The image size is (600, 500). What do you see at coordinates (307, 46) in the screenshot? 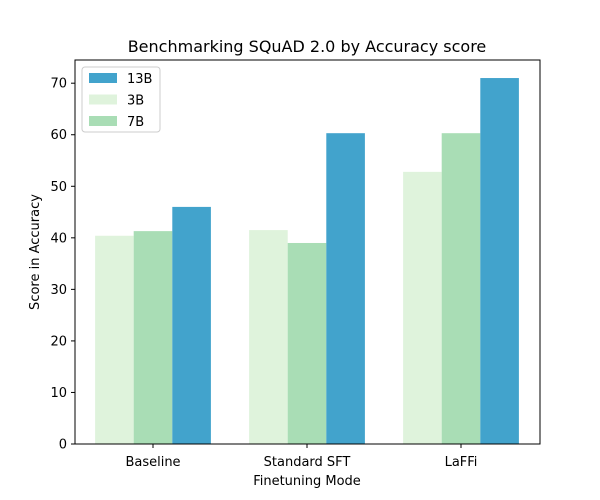
I see `chart-title: Benchmarking SQuAD 2.0 by Accuracy score` at bounding box center [307, 46].